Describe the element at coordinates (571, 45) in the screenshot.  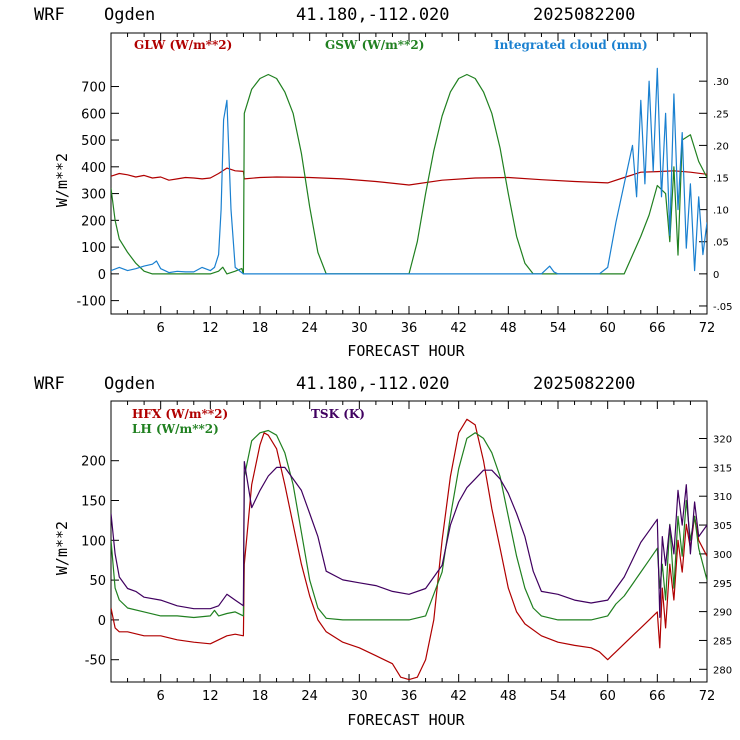
I see `top-legend-cloud: Integrated cloud (mm)` at that location.